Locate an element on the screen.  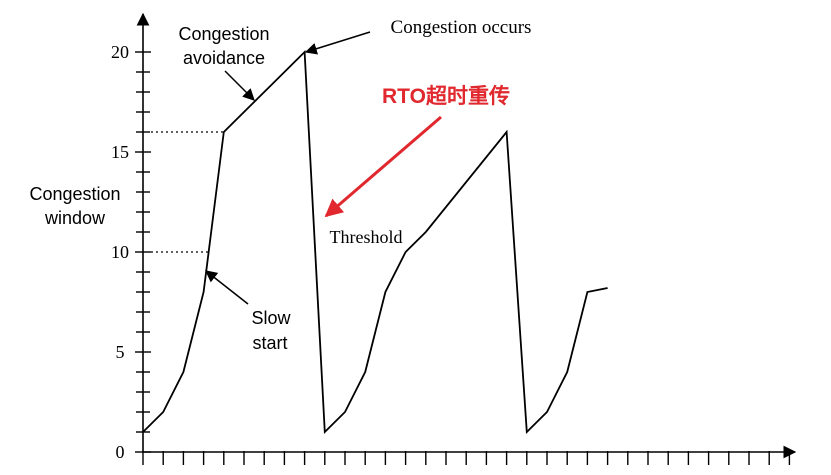
y-tick-label: 5 is located at coordinates (120, 352).